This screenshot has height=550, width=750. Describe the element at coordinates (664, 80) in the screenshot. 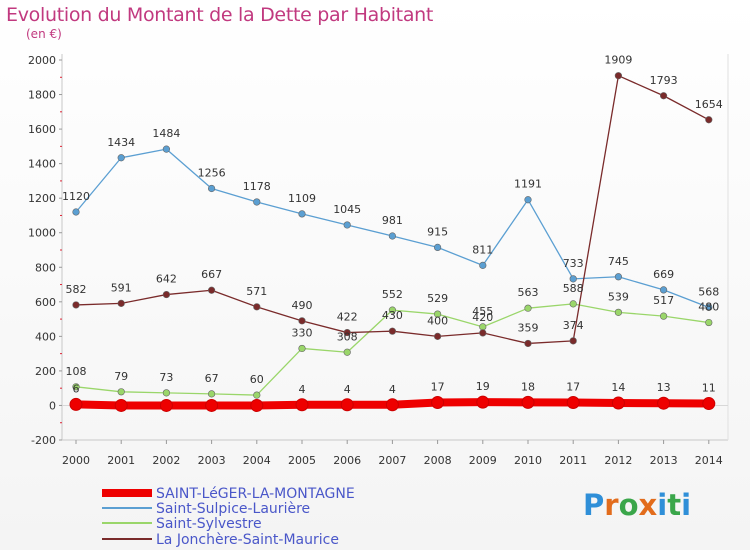

I see `data-label: 1793` at that location.